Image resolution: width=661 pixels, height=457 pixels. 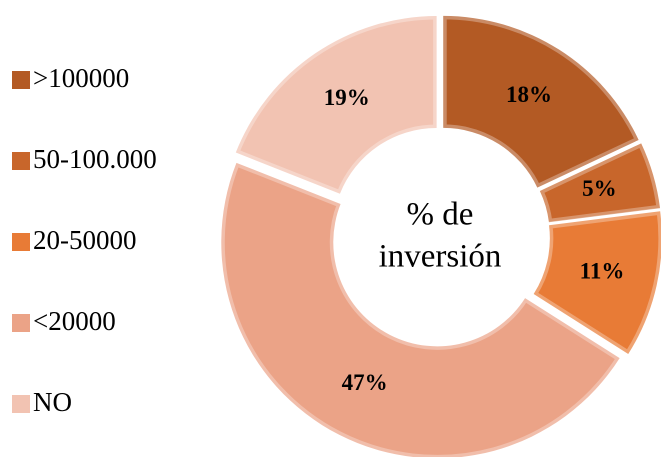 What do you see at coordinates (440, 257) in the screenshot?
I see `center-label: inversión` at bounding box center [440, 257].